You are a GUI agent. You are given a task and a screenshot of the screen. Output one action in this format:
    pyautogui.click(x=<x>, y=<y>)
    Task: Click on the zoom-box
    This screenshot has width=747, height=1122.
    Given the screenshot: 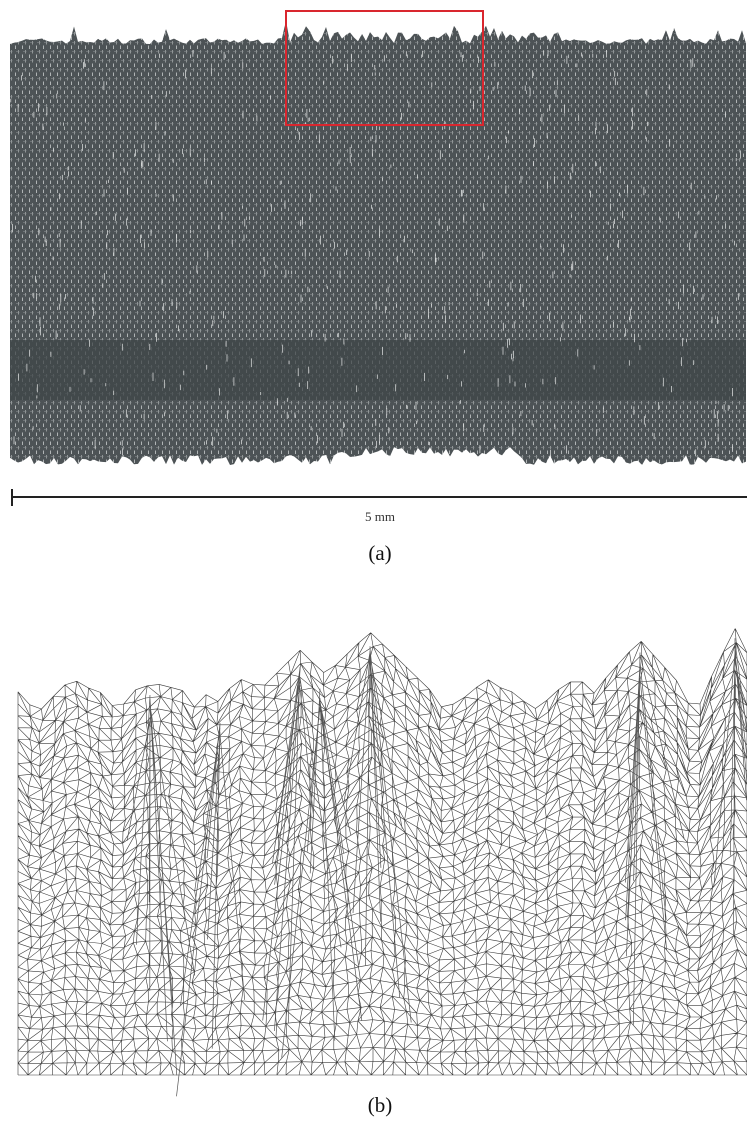 What is the action you would take?
    pyautogui.click(x=384, y=68)
    